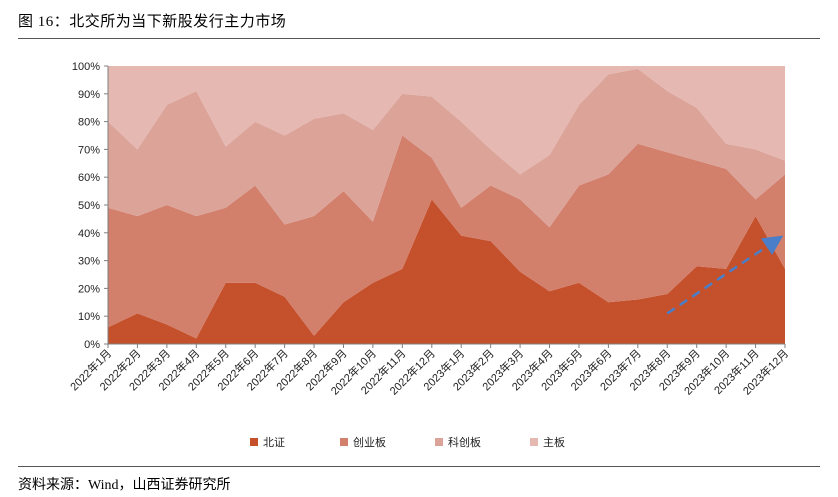 This screenshot has width=838, height=497. What do you see at coordinates (89, 178) in the screenshot?
I see `y-tick-label: 60%` at bounding box center [89, 178].